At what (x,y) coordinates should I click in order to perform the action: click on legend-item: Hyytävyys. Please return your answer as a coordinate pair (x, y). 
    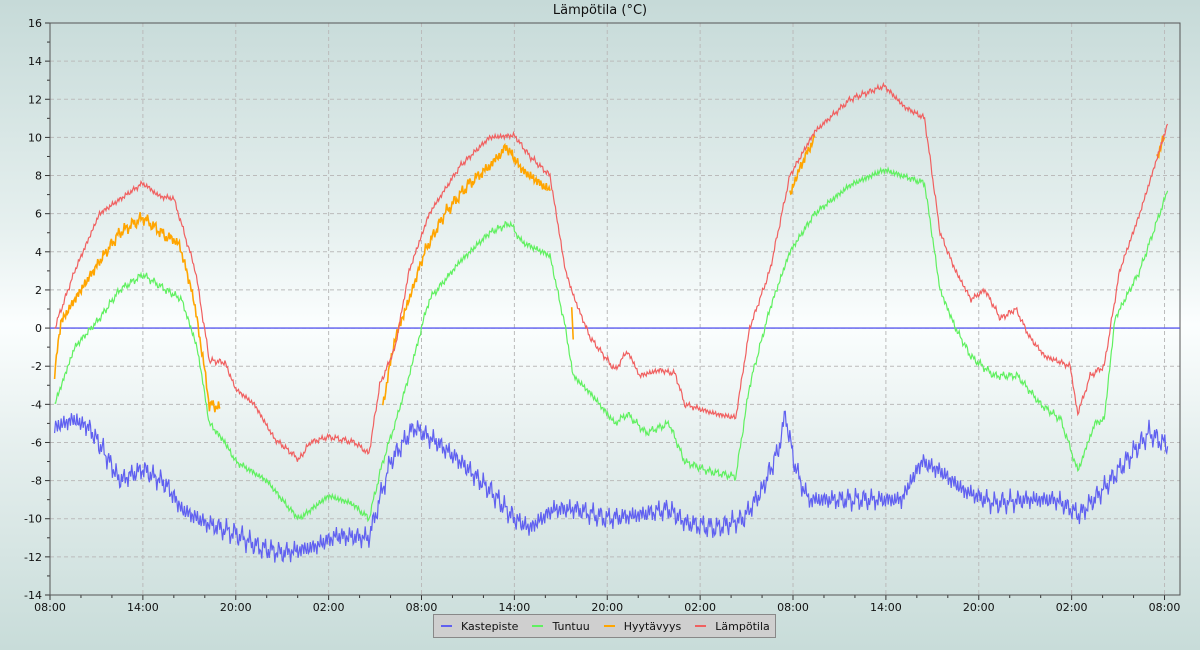
    Looking at the image, I should click on (642, 626).